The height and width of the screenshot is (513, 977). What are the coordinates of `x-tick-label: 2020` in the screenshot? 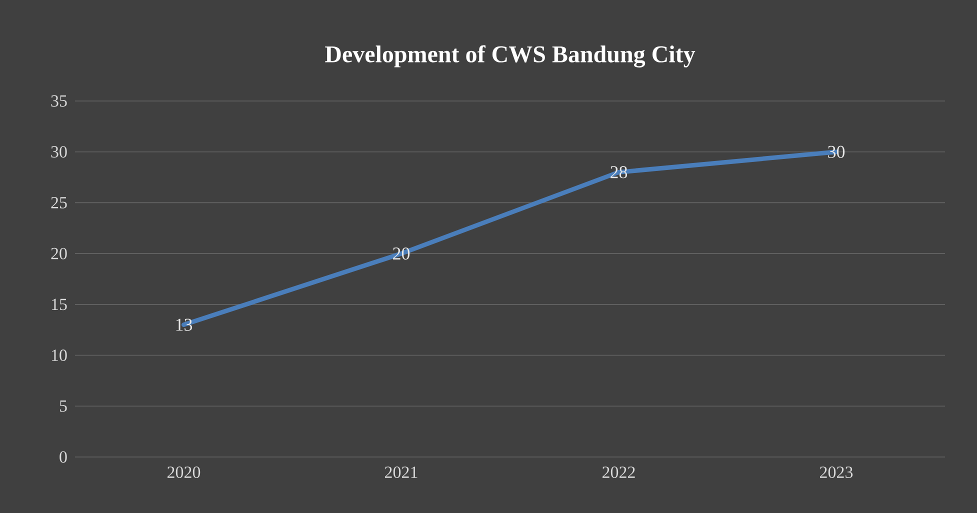 It's located at (184, 472).